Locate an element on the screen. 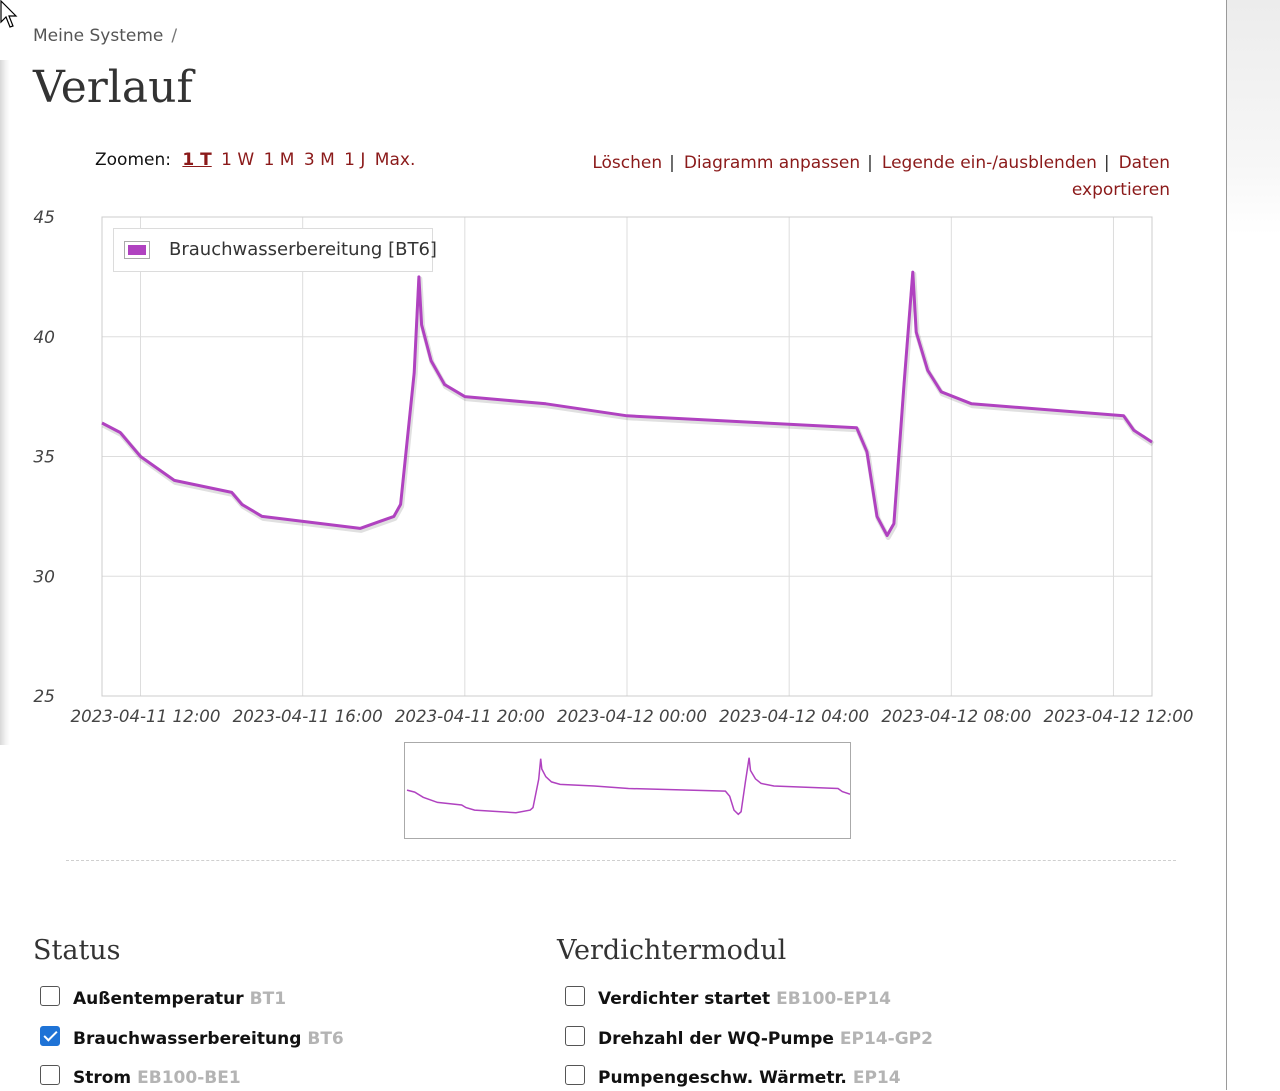 This screenshot has width=1280, height=1091. legend-swatch is located at coordinates (137, 250).